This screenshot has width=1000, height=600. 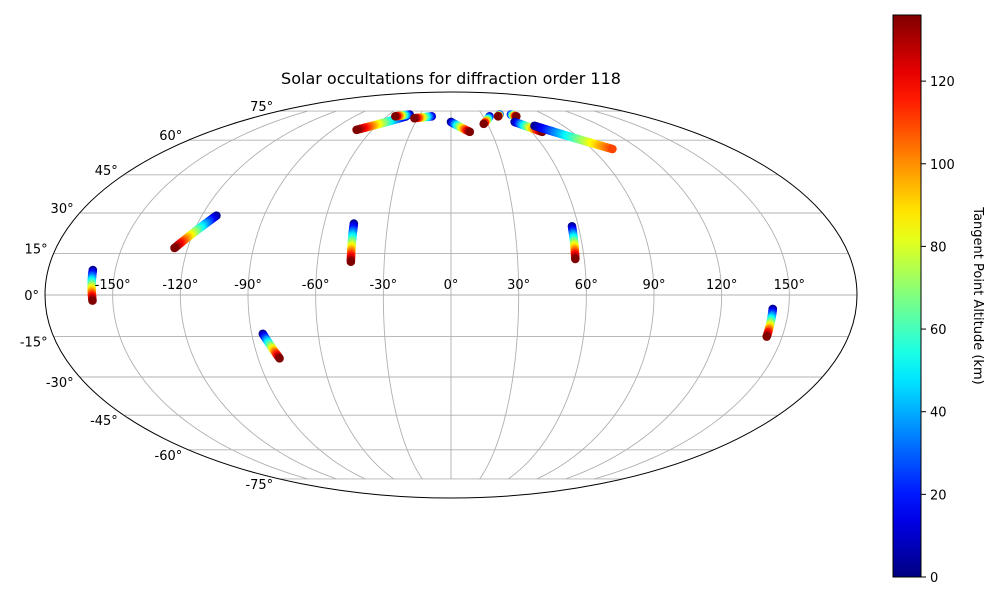 What do you see at coordinates (180, 285) in the screenshot?
I see `longitude-tick-label: -120°` at bounding box center [180, 285].